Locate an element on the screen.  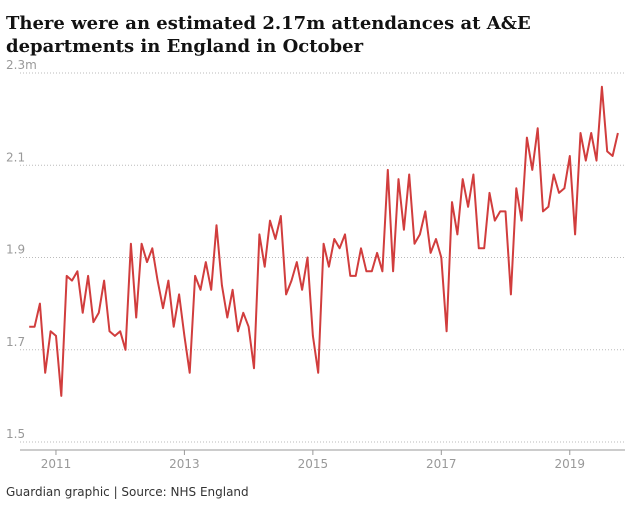
x-tick-label: 2019 is located at coordinates (569, 464).